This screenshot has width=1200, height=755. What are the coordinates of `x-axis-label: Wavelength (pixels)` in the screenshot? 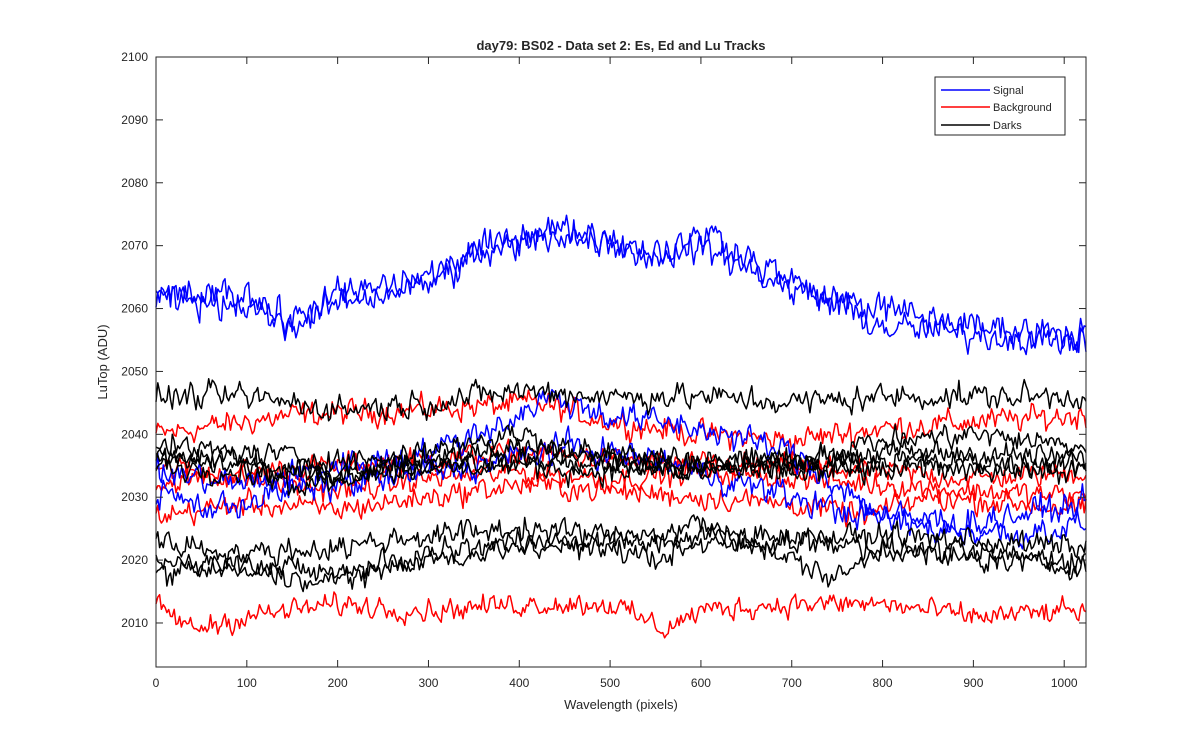 It's located at (621, 704).